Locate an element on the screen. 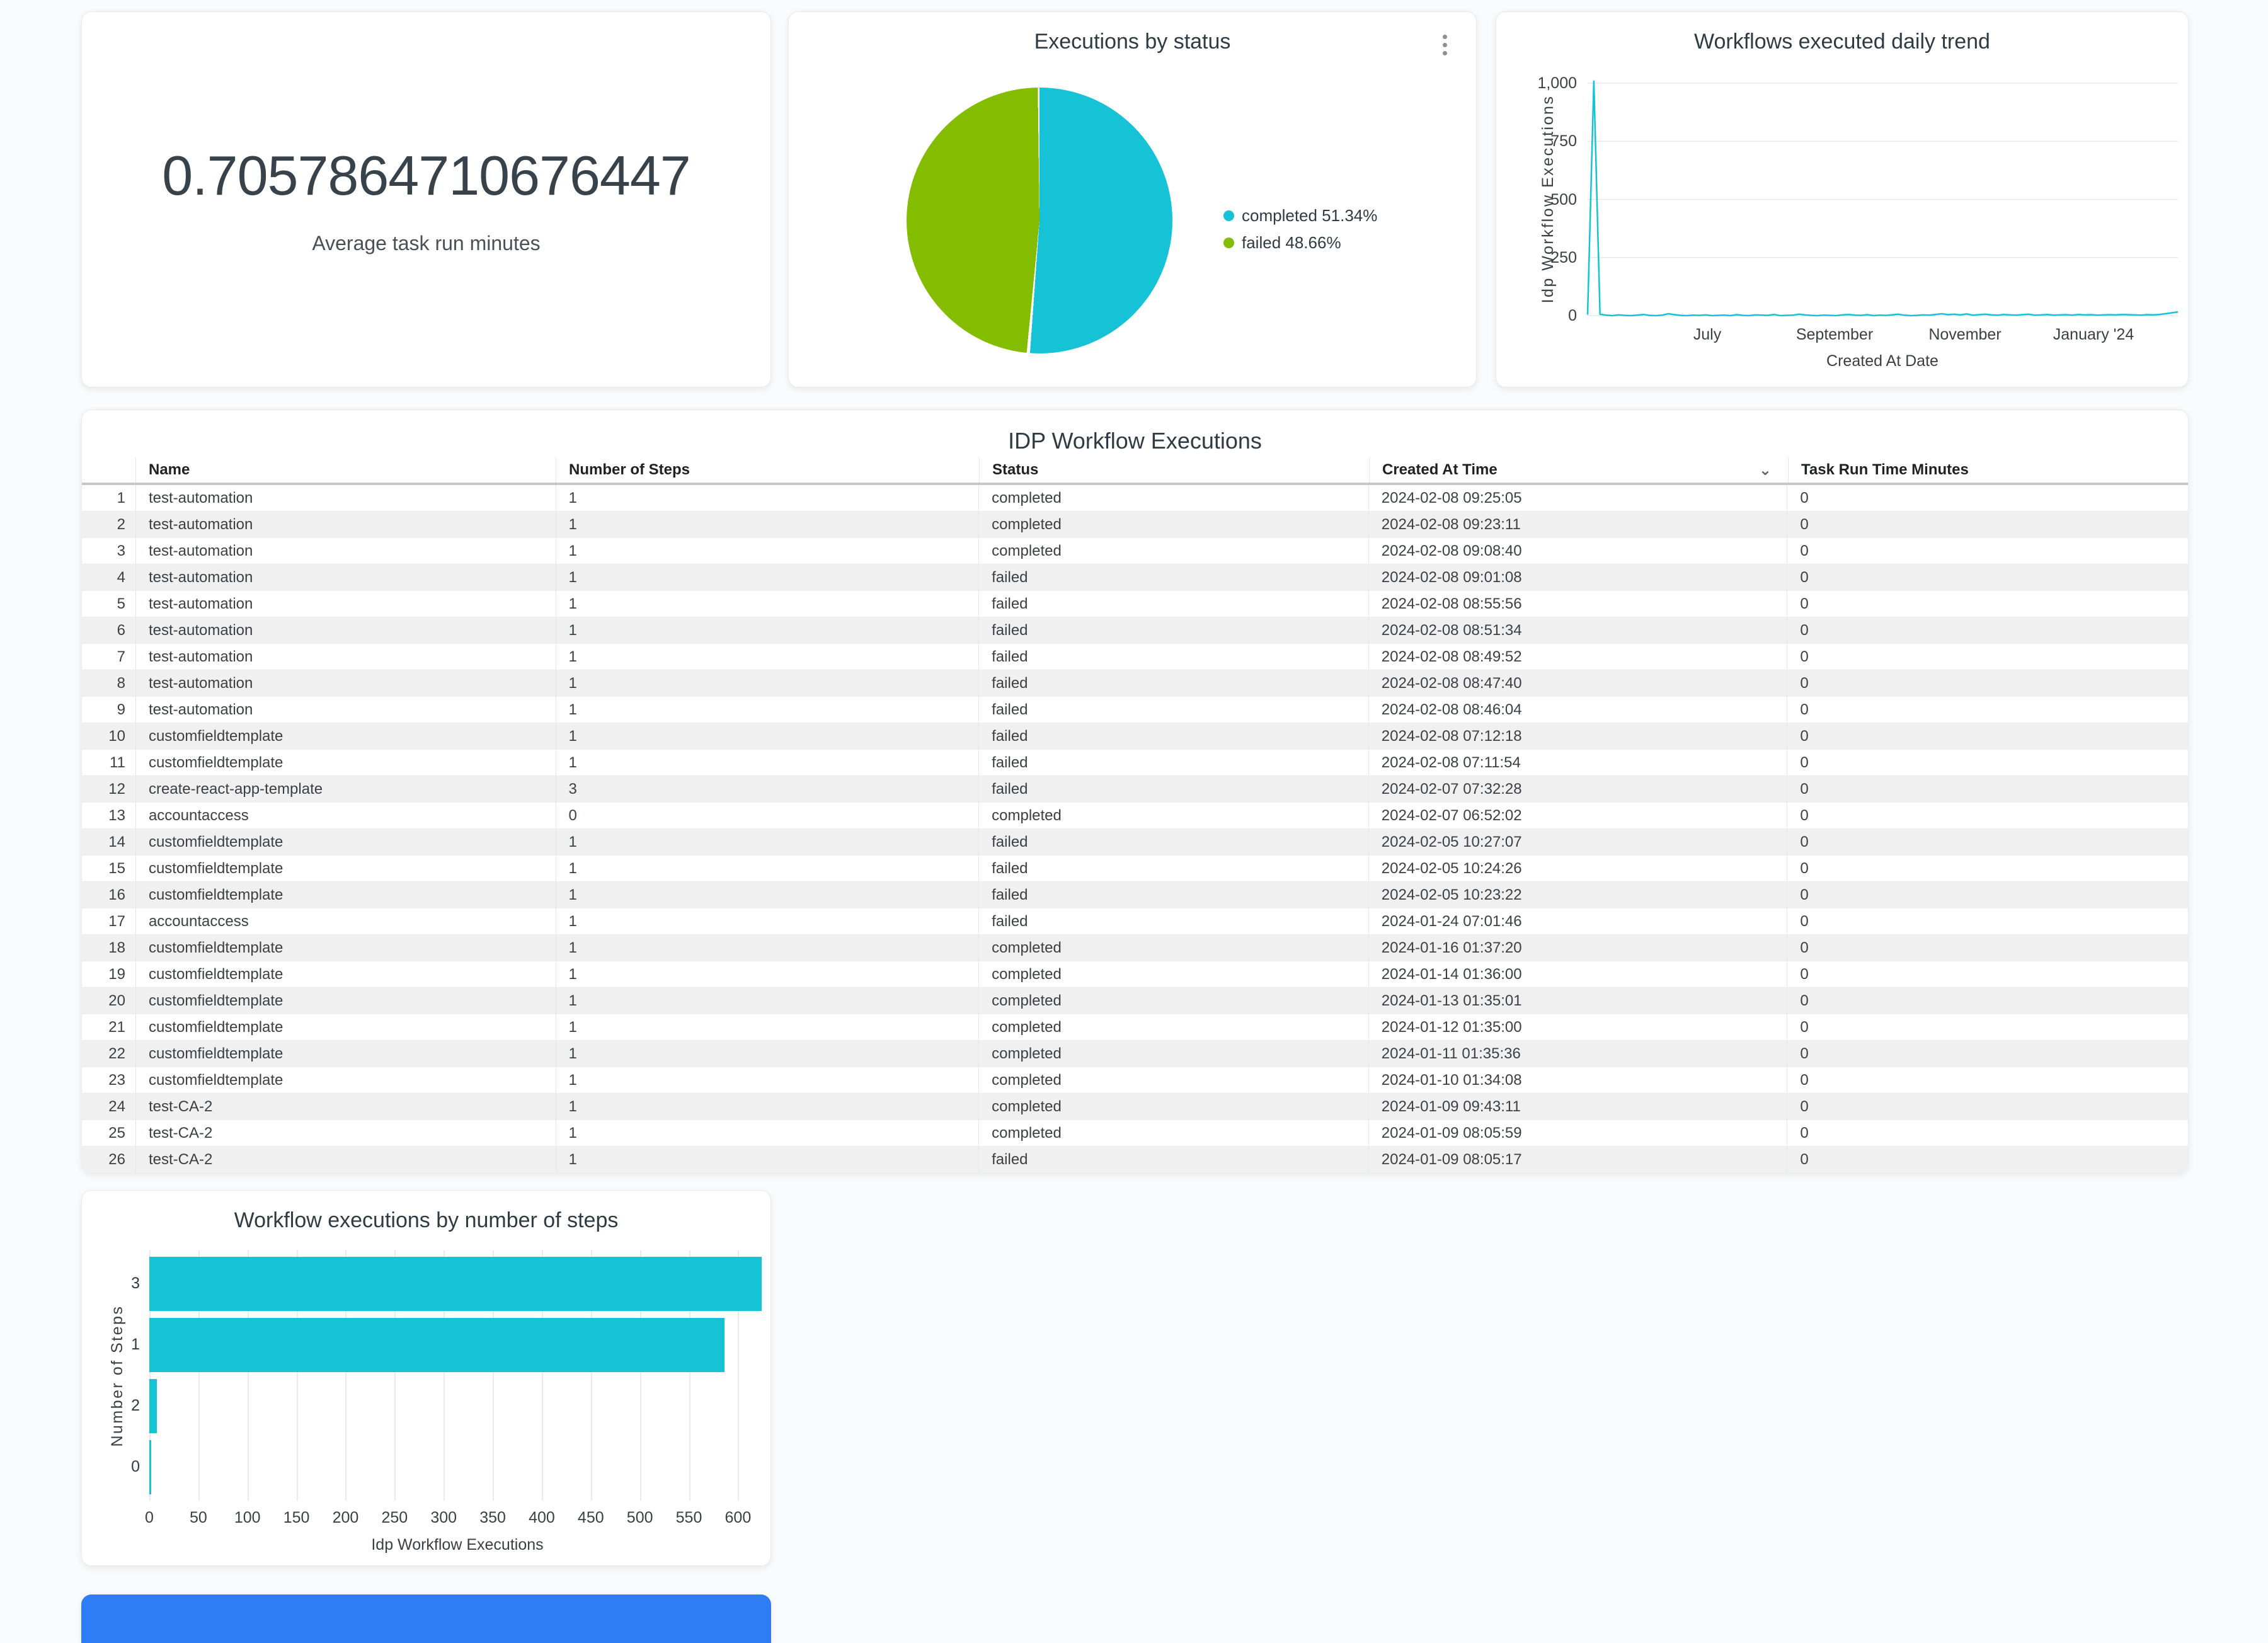  bar-x-tick: 200 is located at coordinates (345, 1518).